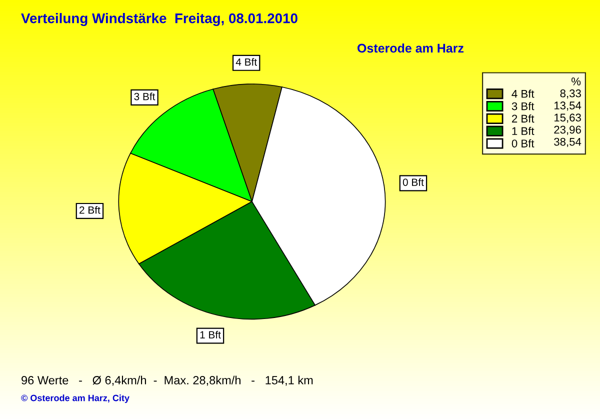 The width and height of the screenshot is (600, 420). Describe the element at coordinates (210, 334) in the screenshot. I see `slice-label: 1 Bft` at that location.